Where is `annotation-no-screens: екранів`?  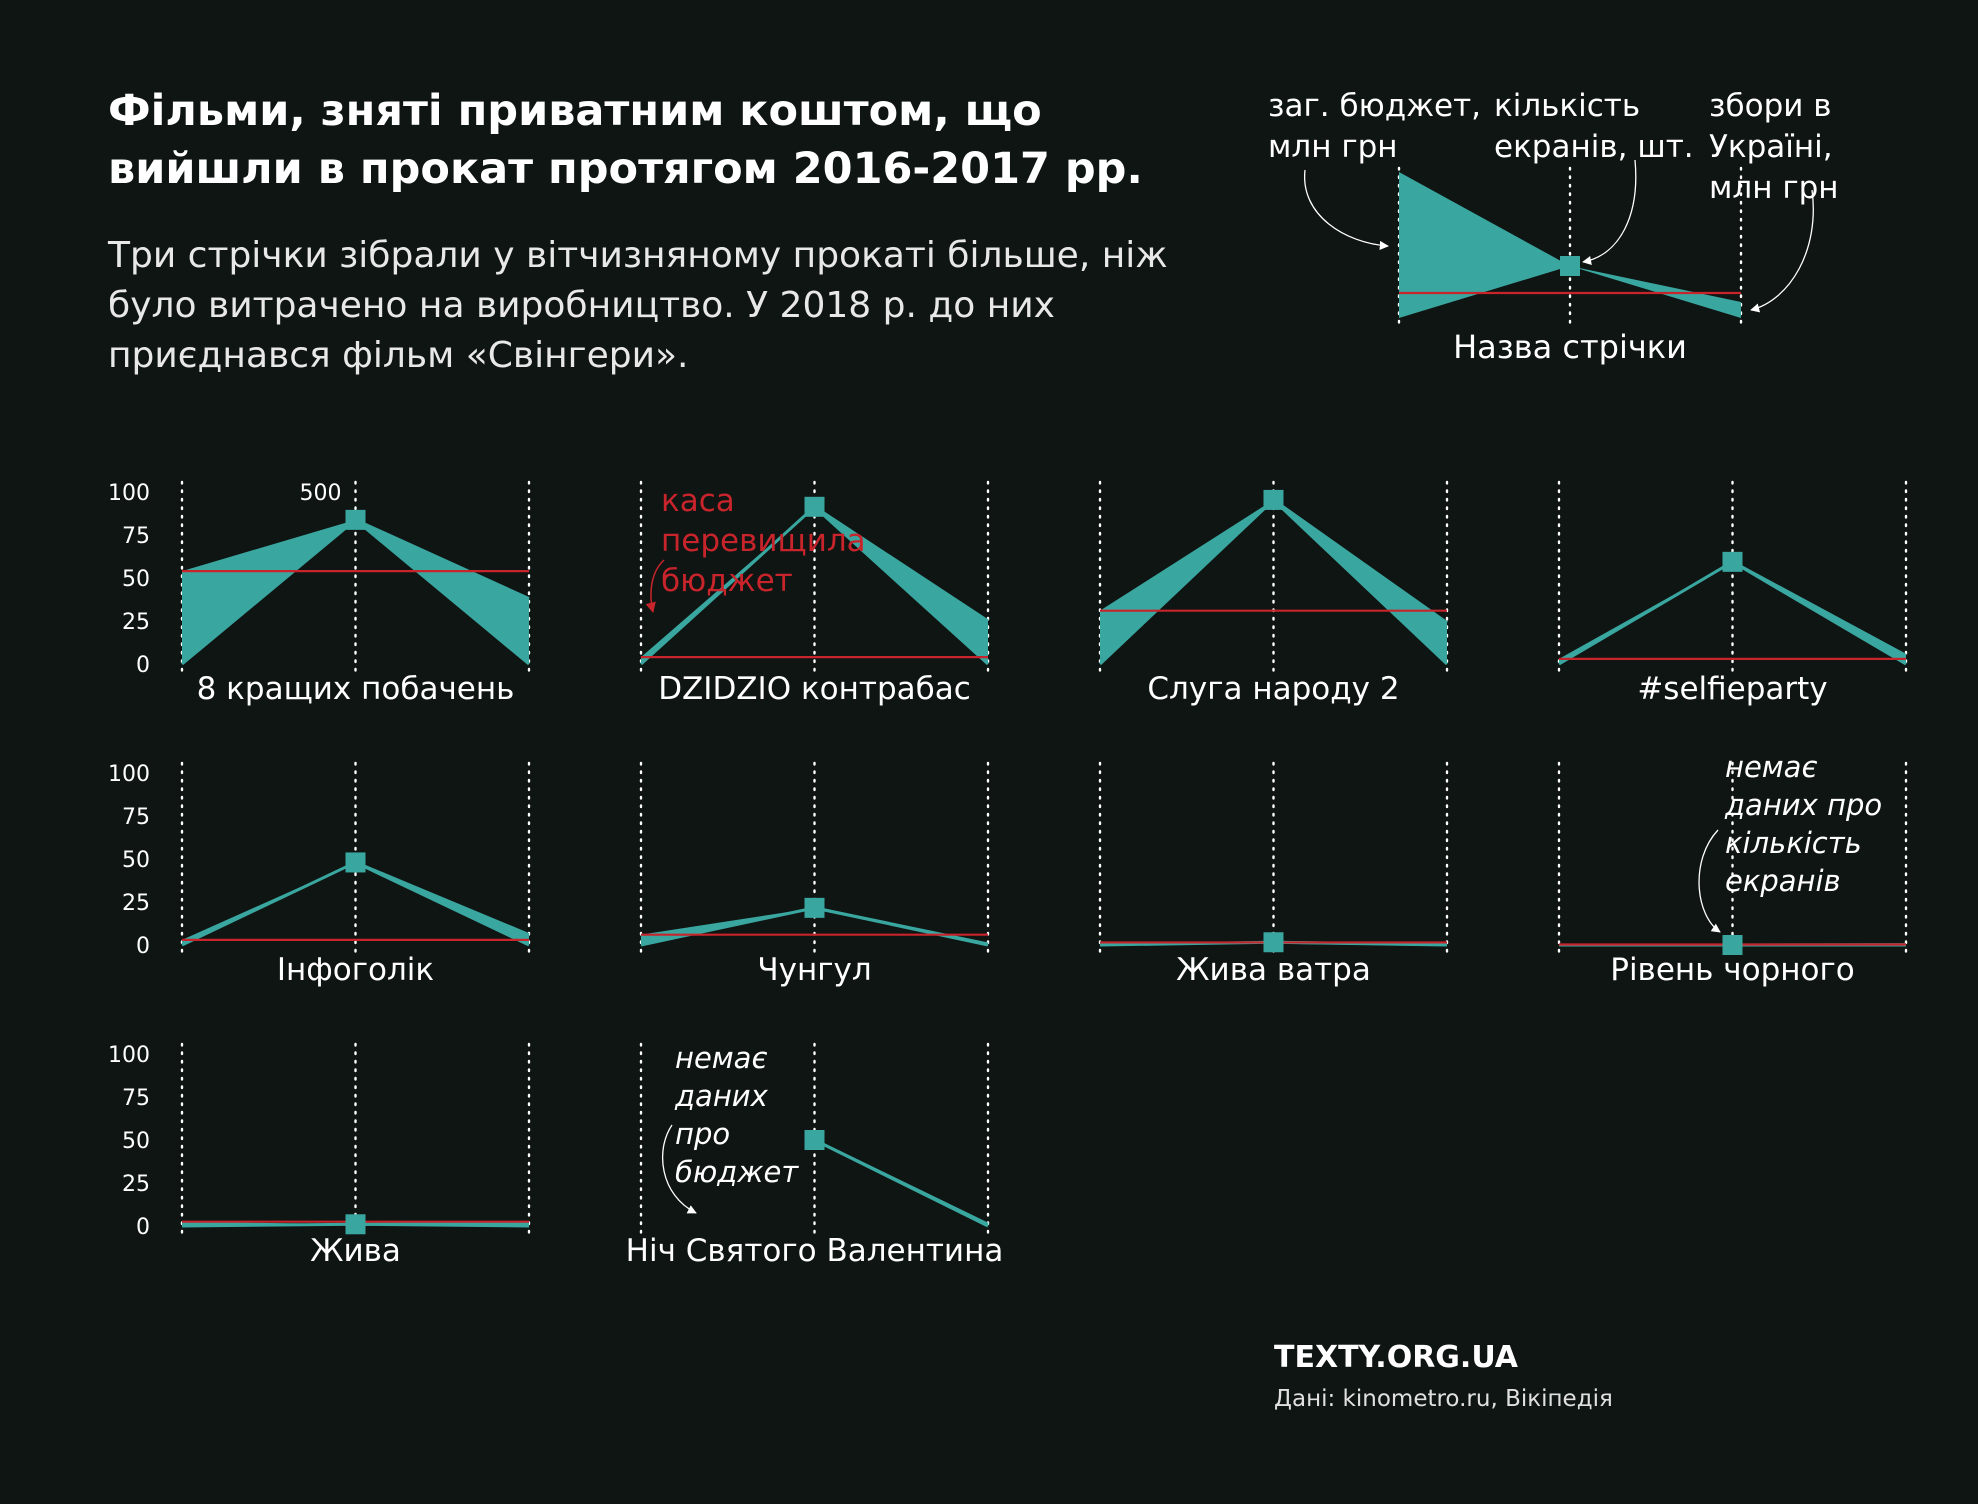 annotation-no-screens: екранів is located at coordinates (1783, 881).